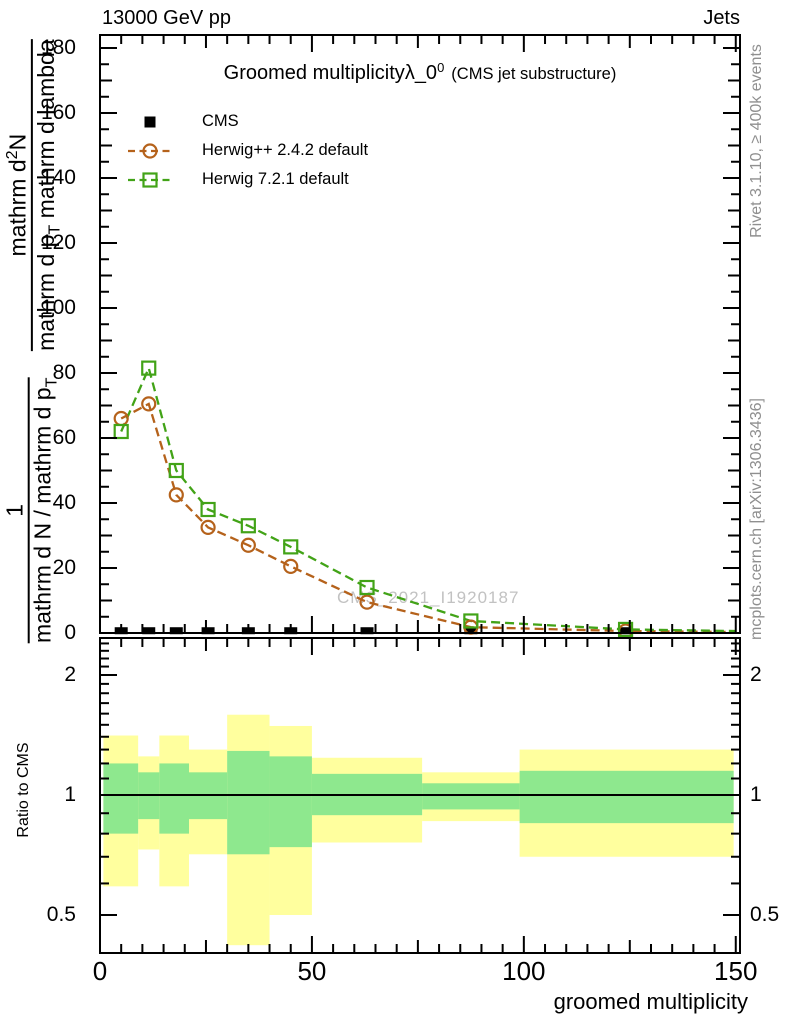 This screenshot has width=786, height=1024. Describe the element at coordinates (58, 47) in the screenshot. I see `main-y-tick-label: 180` at that location.